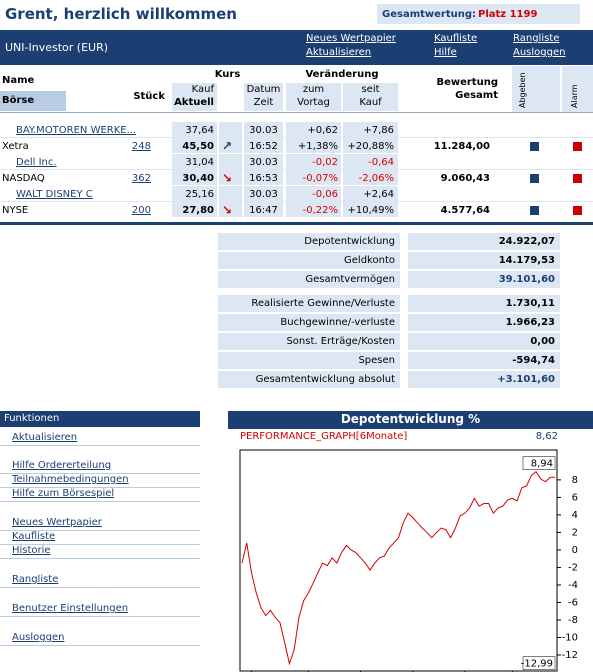 The width and height of the screenshot is (593, 672). I want to click on nav-link: Neues Wertpapier, so click(351, 38).